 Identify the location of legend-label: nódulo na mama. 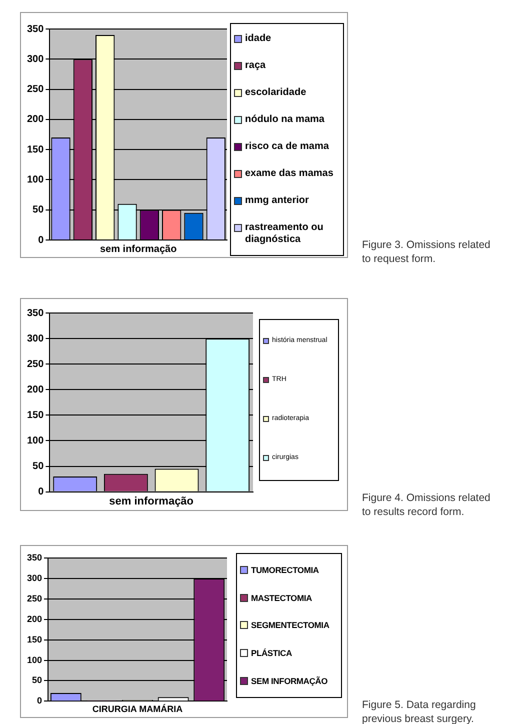
(284, 120).